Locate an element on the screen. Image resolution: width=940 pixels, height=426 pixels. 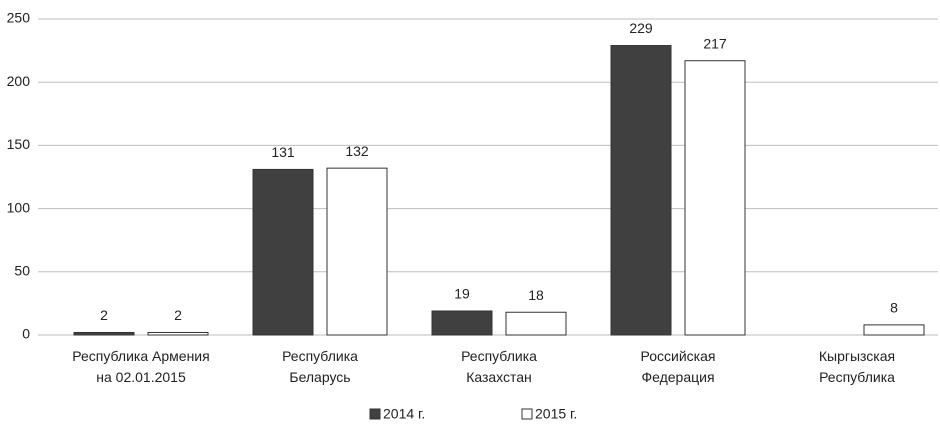
x-tick-label: Российская Федерация is located at coordinates (678, 366).